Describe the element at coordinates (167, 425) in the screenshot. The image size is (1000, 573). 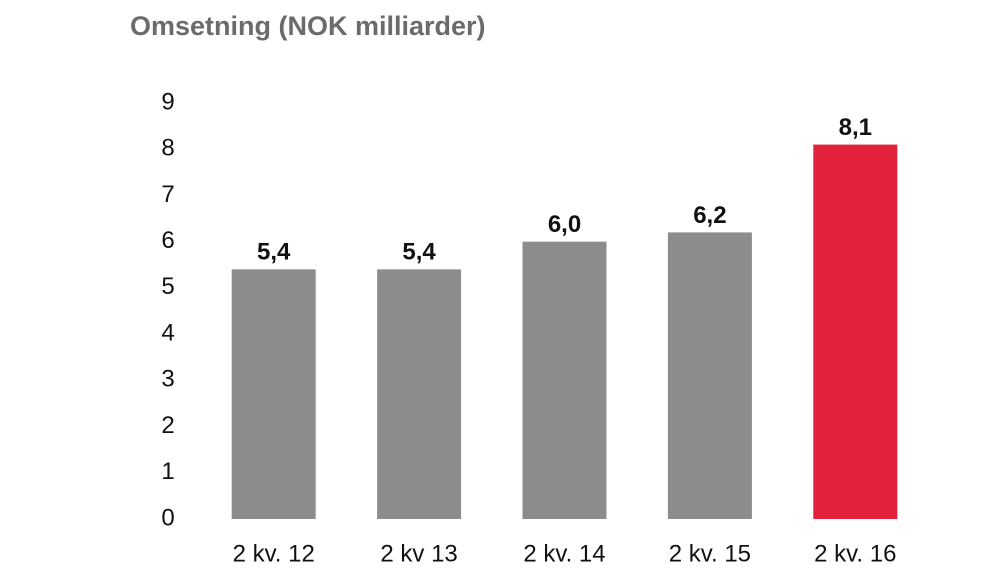
I see `y-tick-label: 2` at that location.